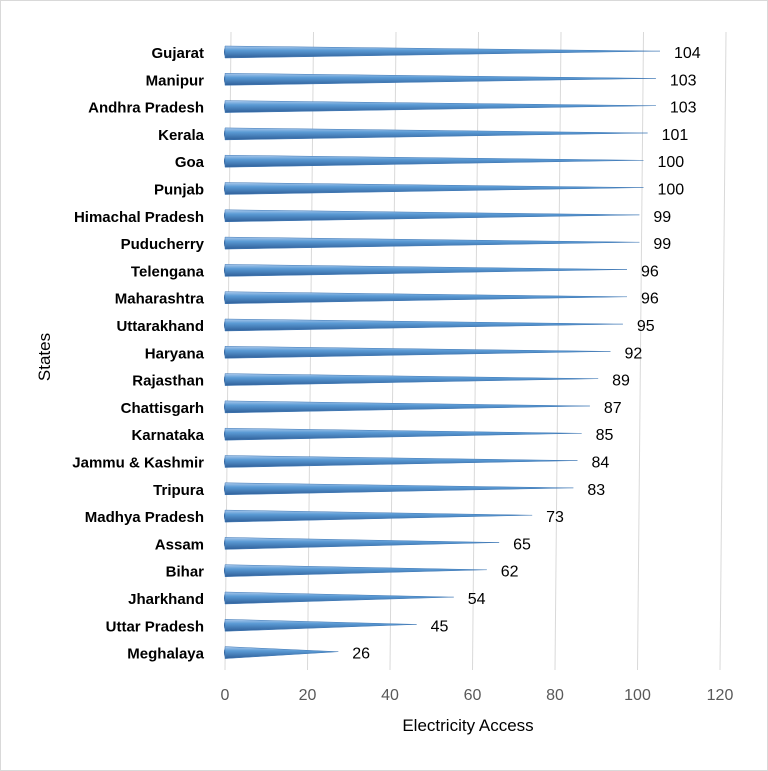 This screenshot has height=771, width=768. What do you see at coordinates (166, 599) in the screenshot?
I see `category-label: Jharkhand` at bounding box center [166, 599].